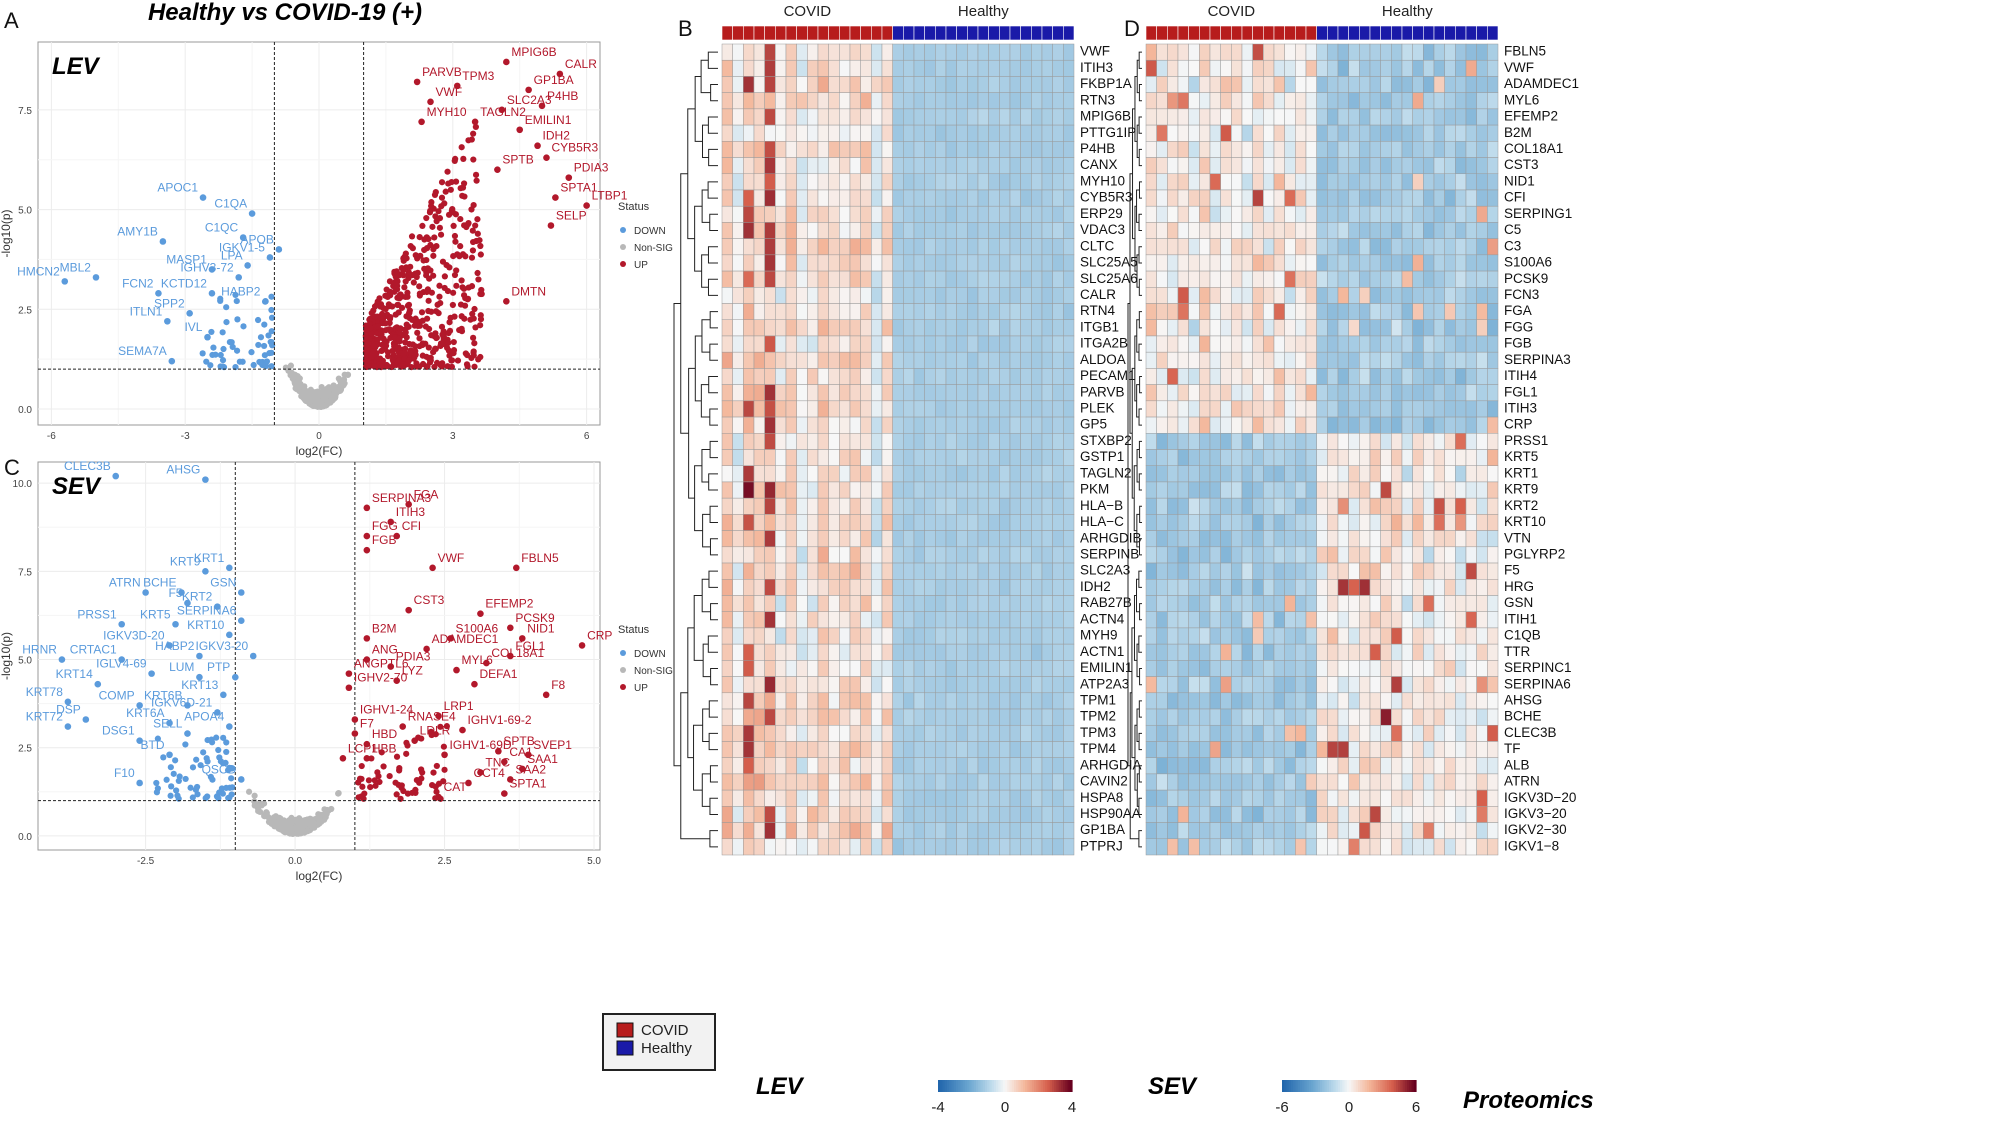 The image size is (2001, 1125). I want to click on row-label: PKM, so click(1094, 489).